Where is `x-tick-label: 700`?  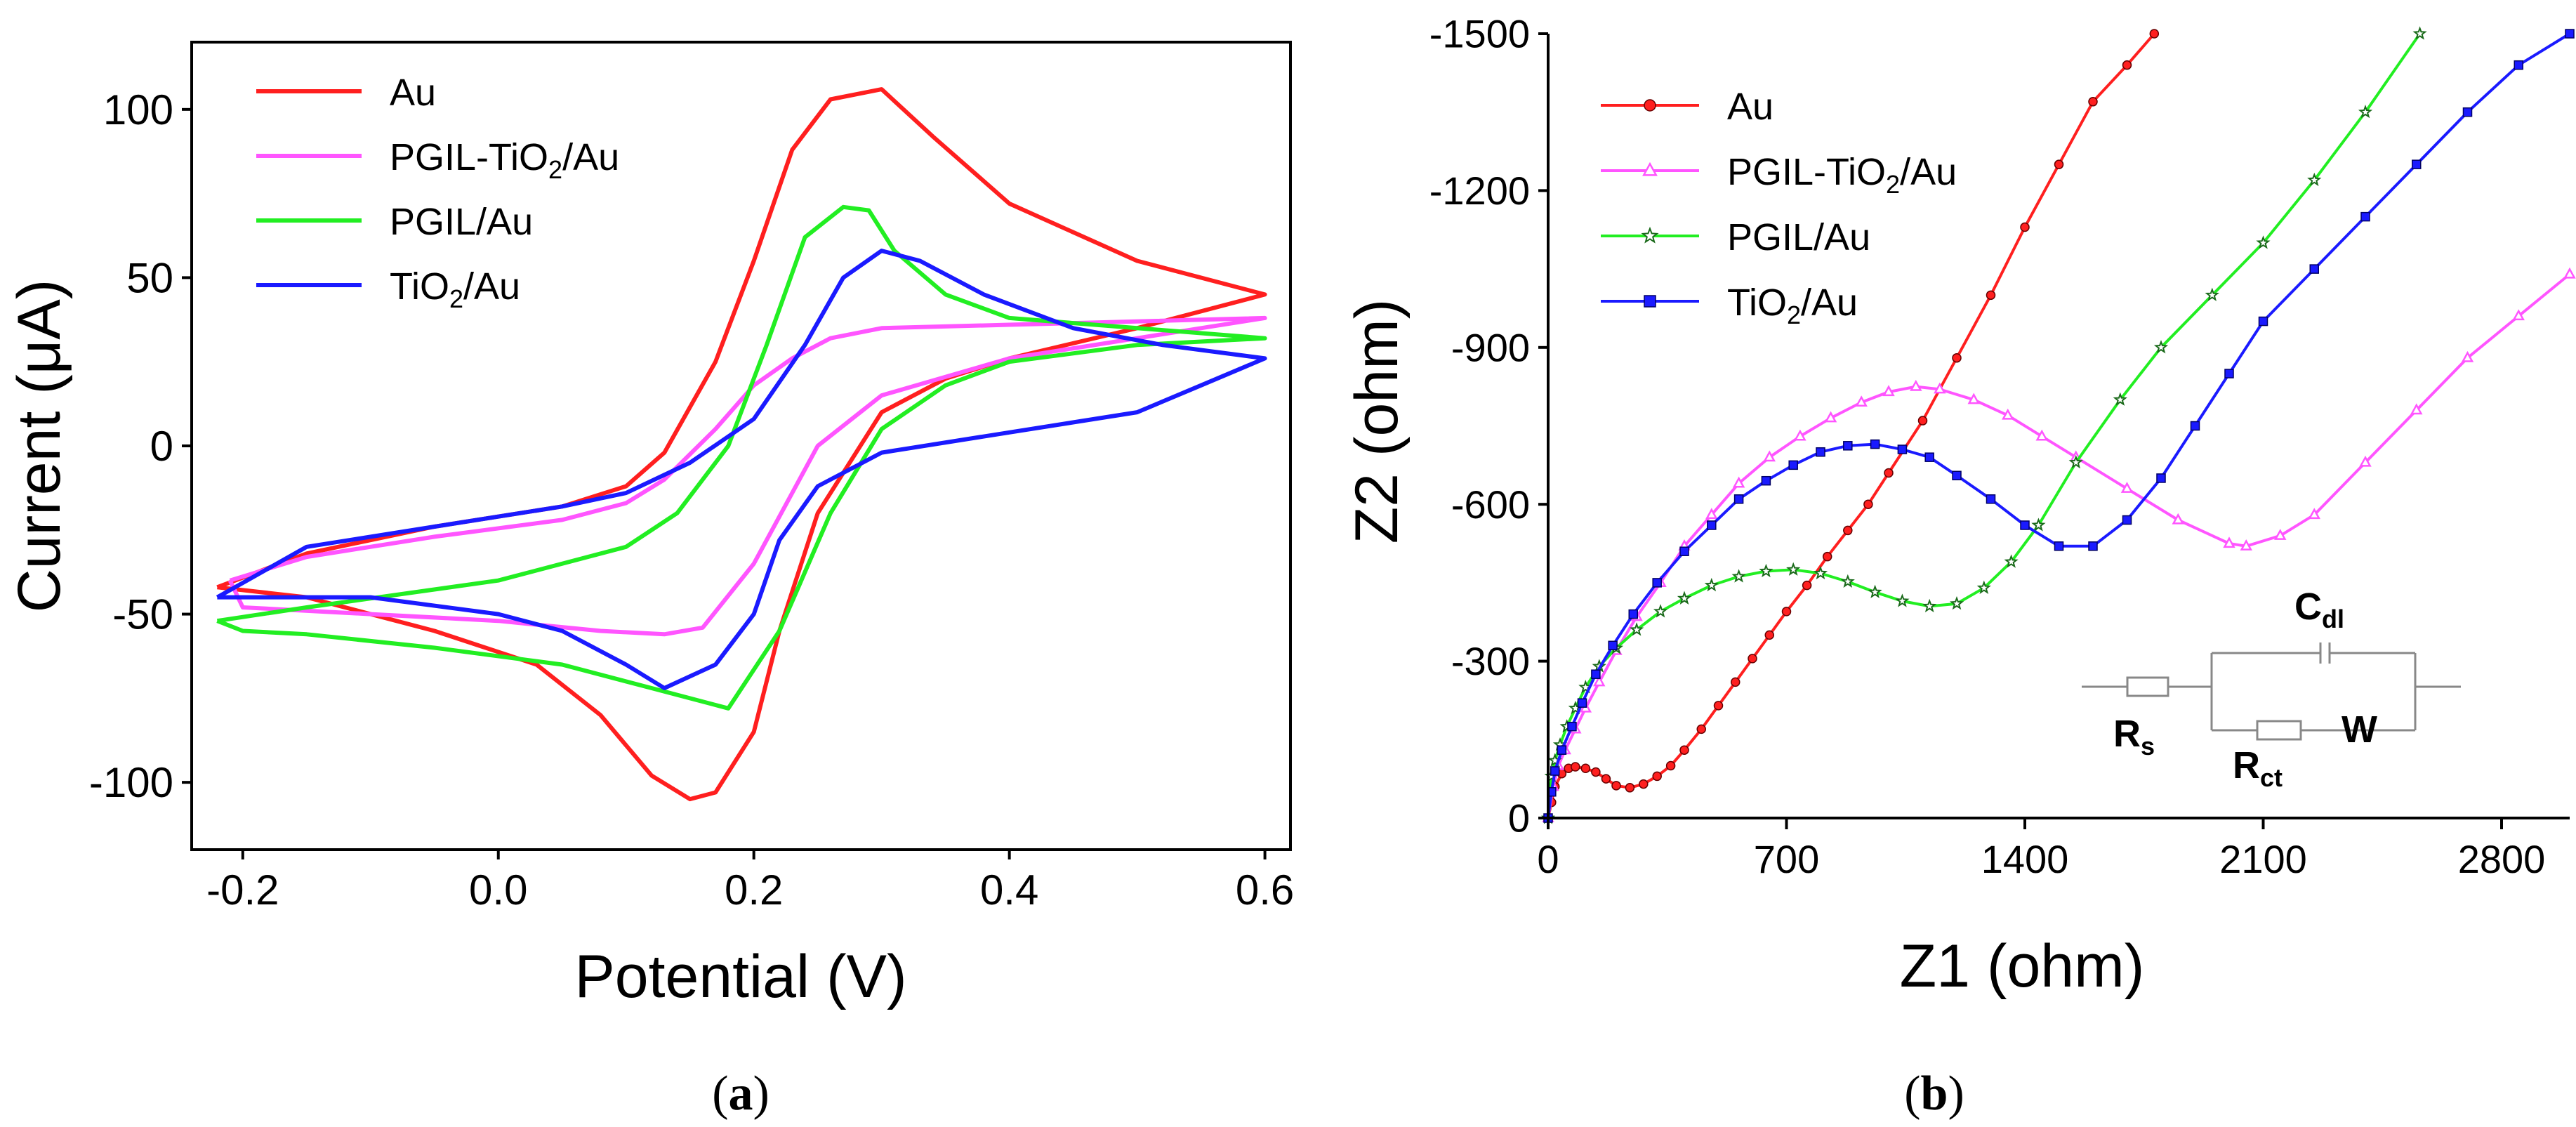 x-tick-label: 700 is located at coordinates (1787, 859).